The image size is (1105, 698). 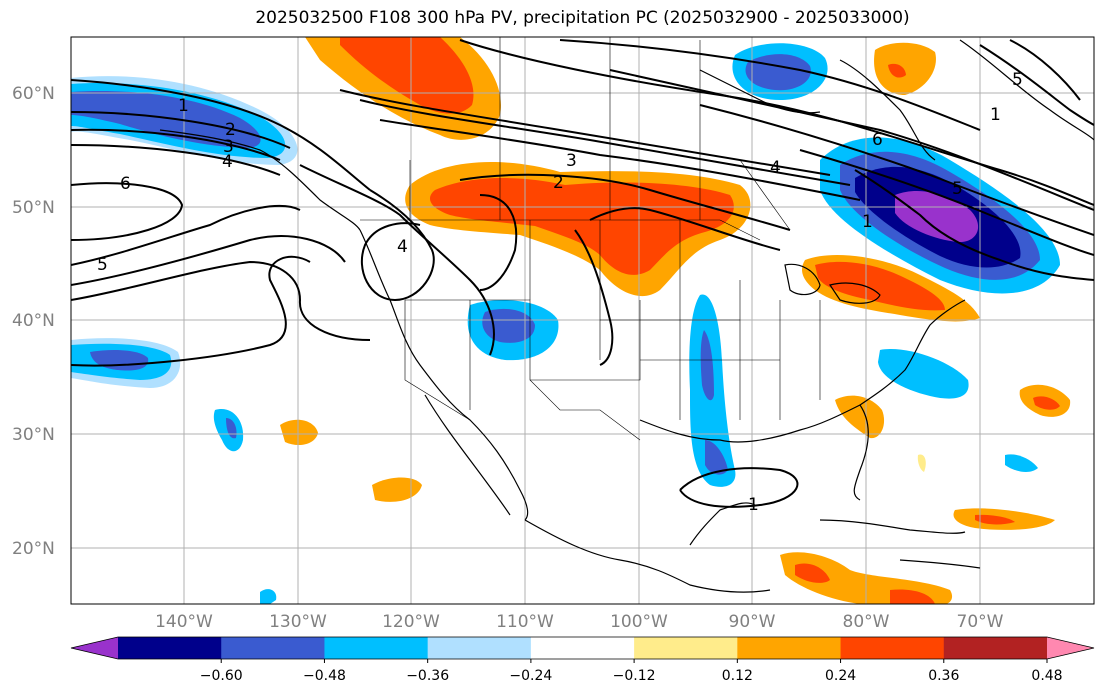 I want to click on colorbar-tick-label: −0.48, so click(x=324, y=676).